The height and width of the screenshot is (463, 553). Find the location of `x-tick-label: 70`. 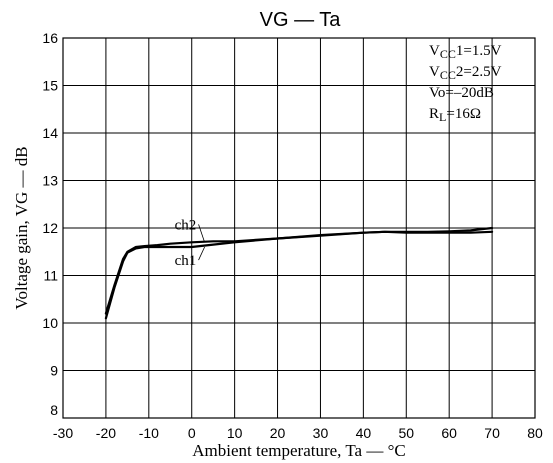

x-tick-label: 70 is located at coordinates (492, 433).